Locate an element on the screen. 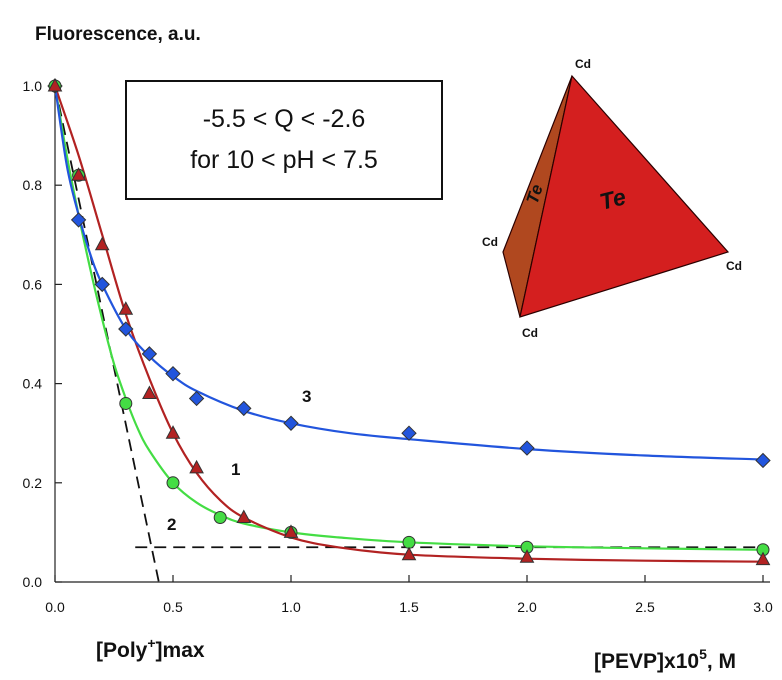 This screenshot has height=680, width=782. poly-max-suffix: ]max is located at coordinates (180, 650).